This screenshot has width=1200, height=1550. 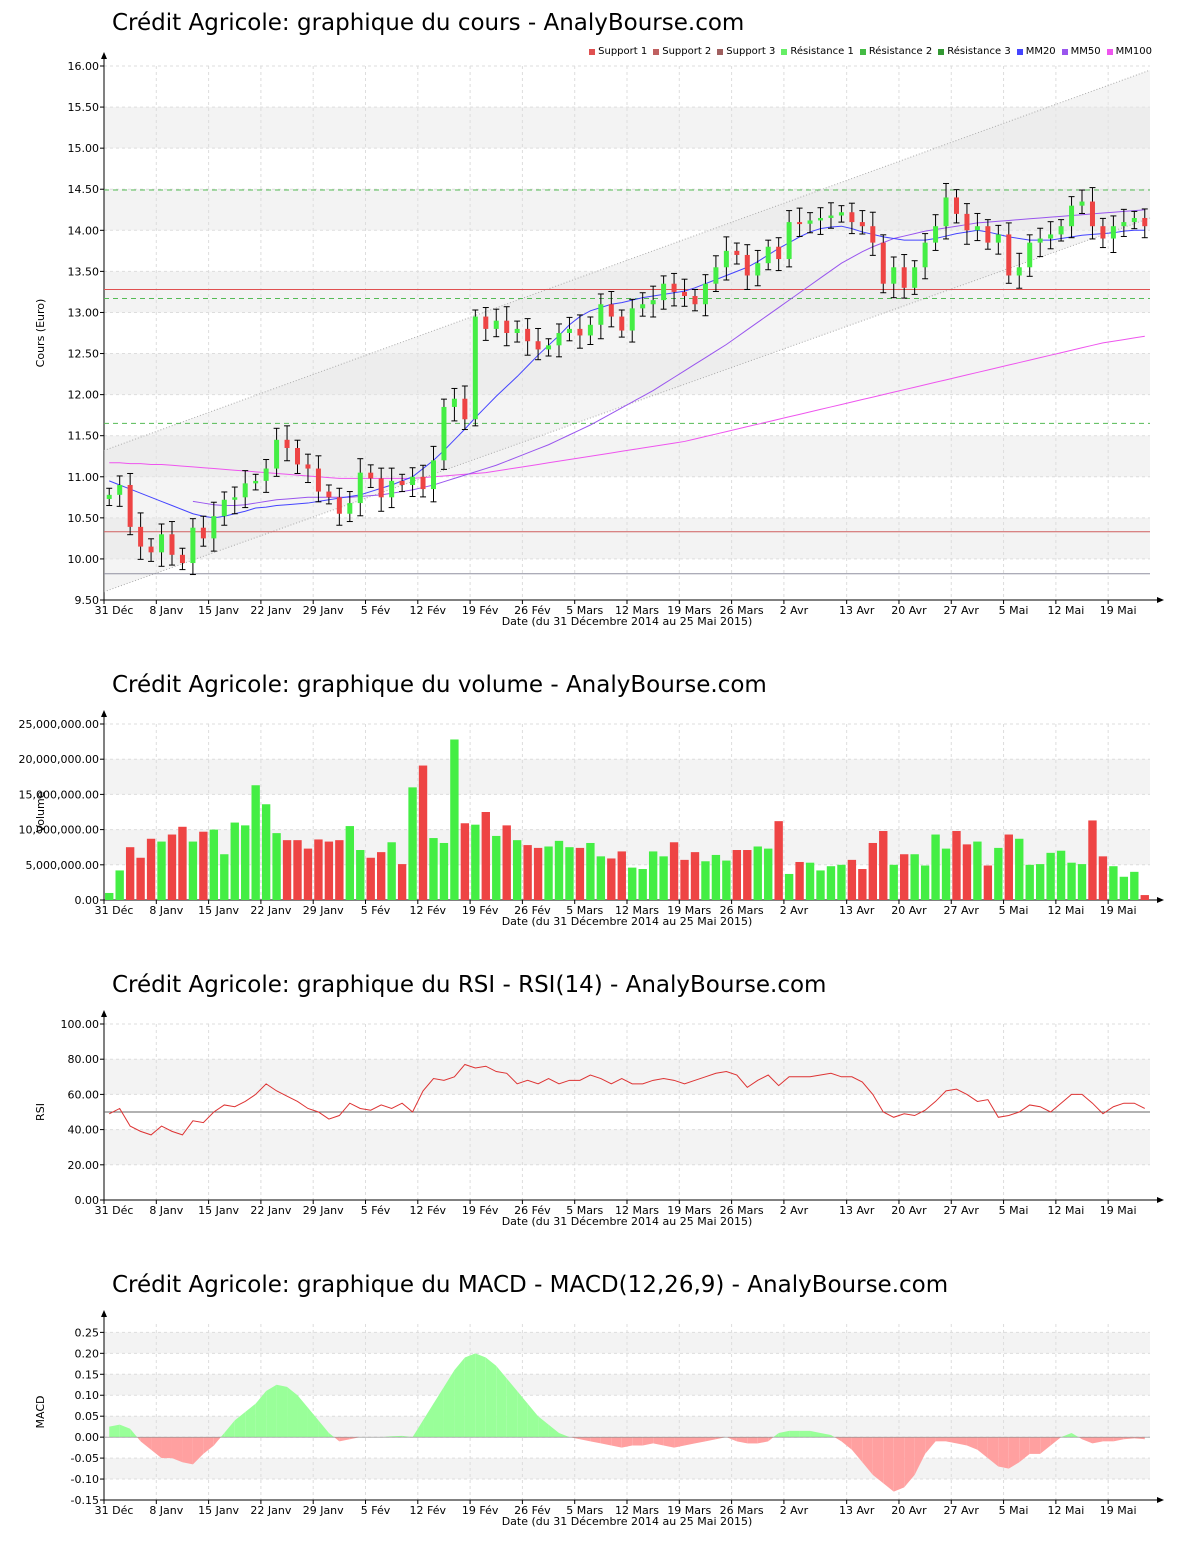 What do you see at coordinates (218, 1210) in the screenshot?
I see `x-tick-label: 15 Janv` at bounding box center [218, 1210].